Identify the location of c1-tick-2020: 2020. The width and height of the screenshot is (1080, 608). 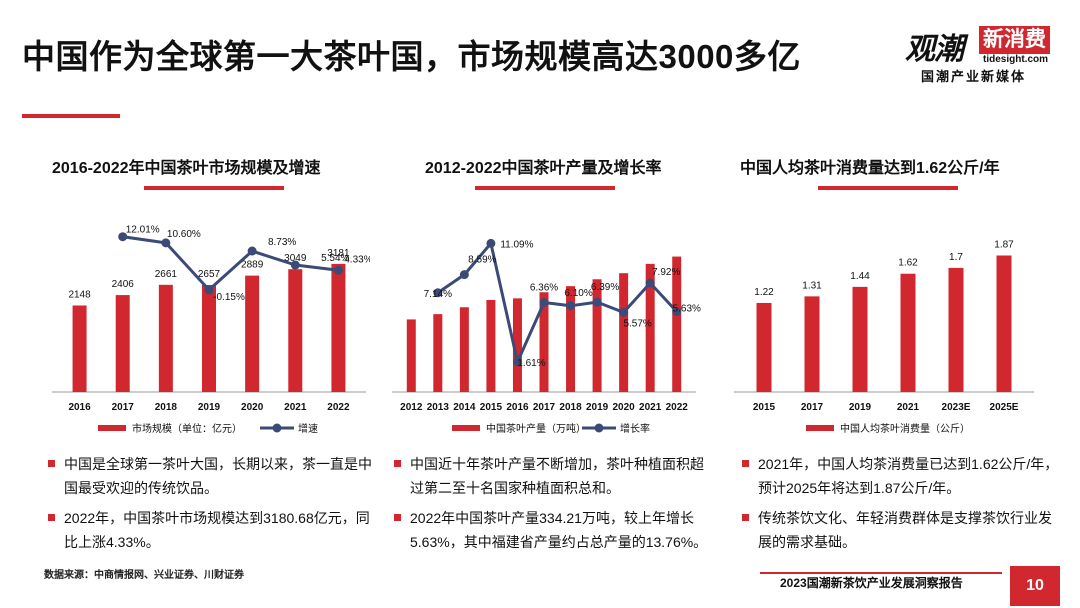
(252, 407).